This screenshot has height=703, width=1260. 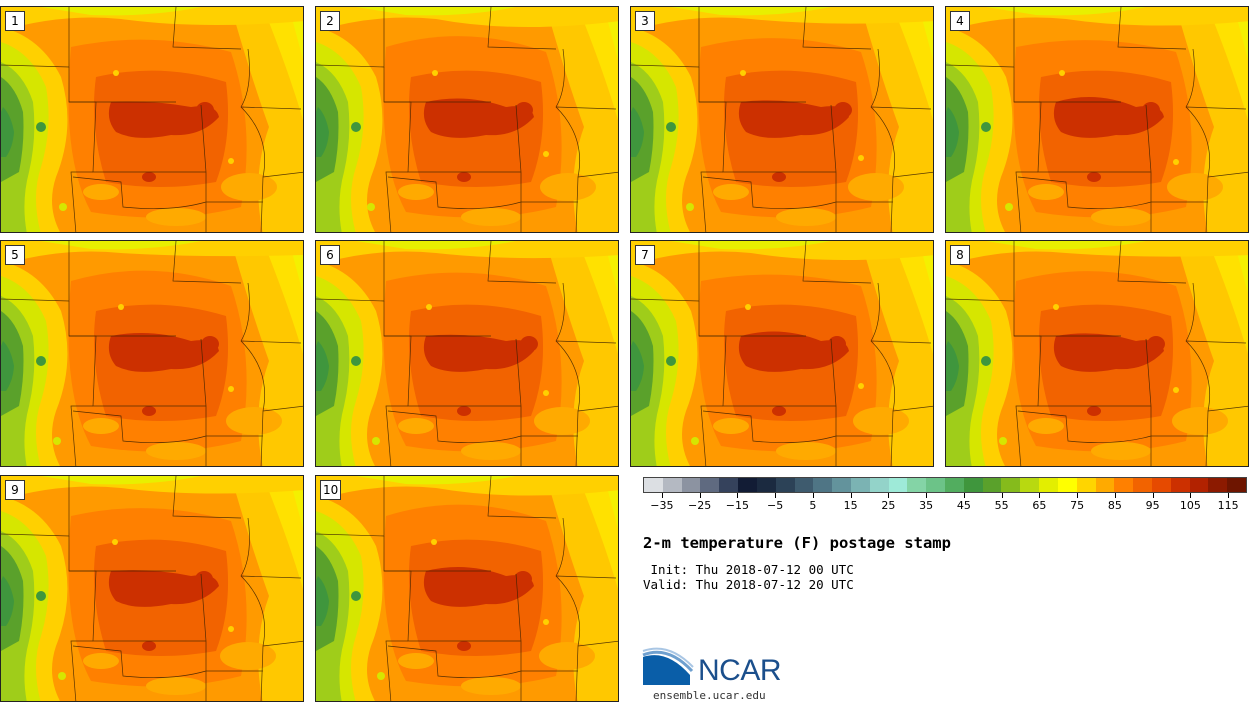 I want to click on member-number-label: 1, so click(x=15, y=21).